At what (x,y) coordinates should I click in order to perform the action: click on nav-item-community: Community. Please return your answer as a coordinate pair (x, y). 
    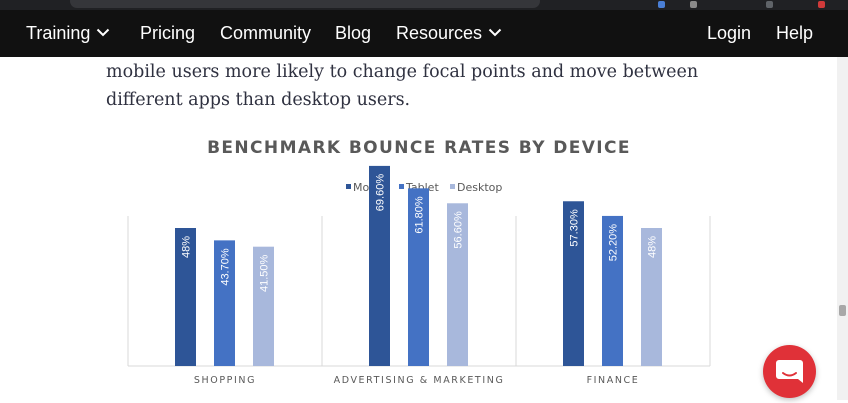
    Looking at the image, I should click on (265, 33).